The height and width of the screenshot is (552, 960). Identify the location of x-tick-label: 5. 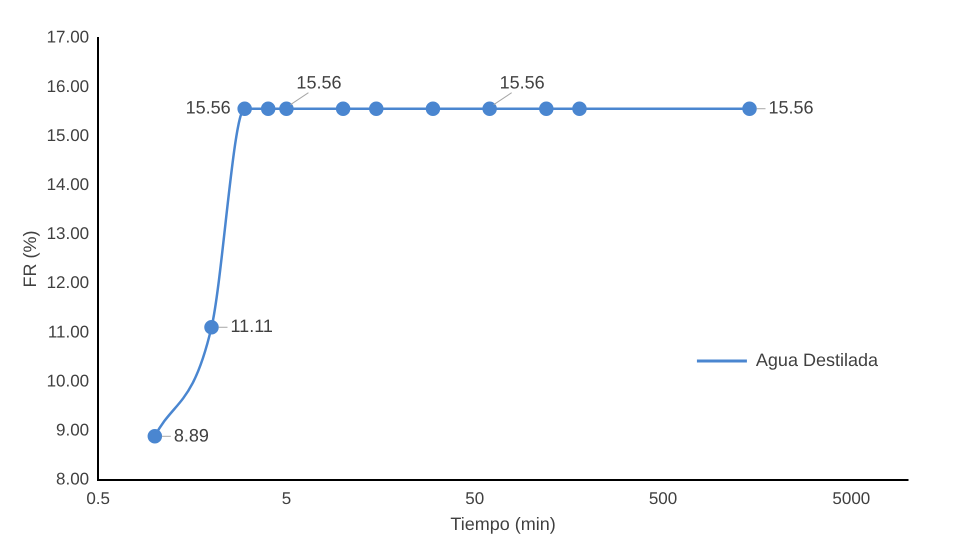
(287, 498).